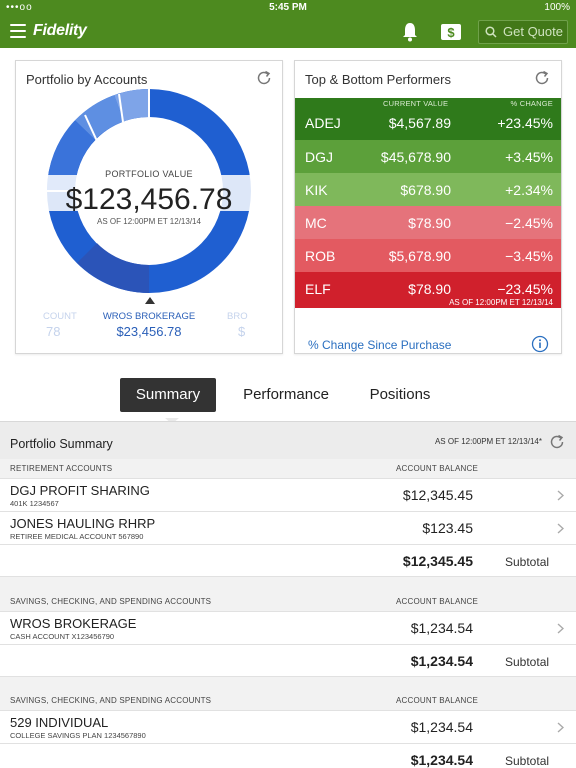 The width and height of the screenshot is (576, 768). Describe the element at coordinates (288, 469) in the screenshot. I see `section-header-retirement: RETIREMENT ACCOUNTS ACCOUNT BALANCE` at that location.